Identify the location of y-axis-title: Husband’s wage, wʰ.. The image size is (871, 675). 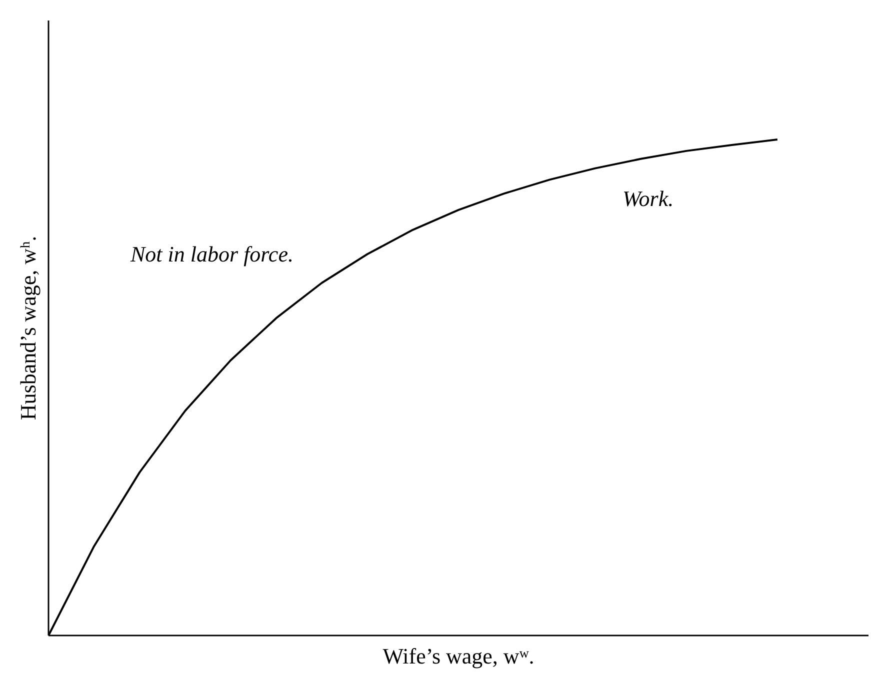
(28, 328).